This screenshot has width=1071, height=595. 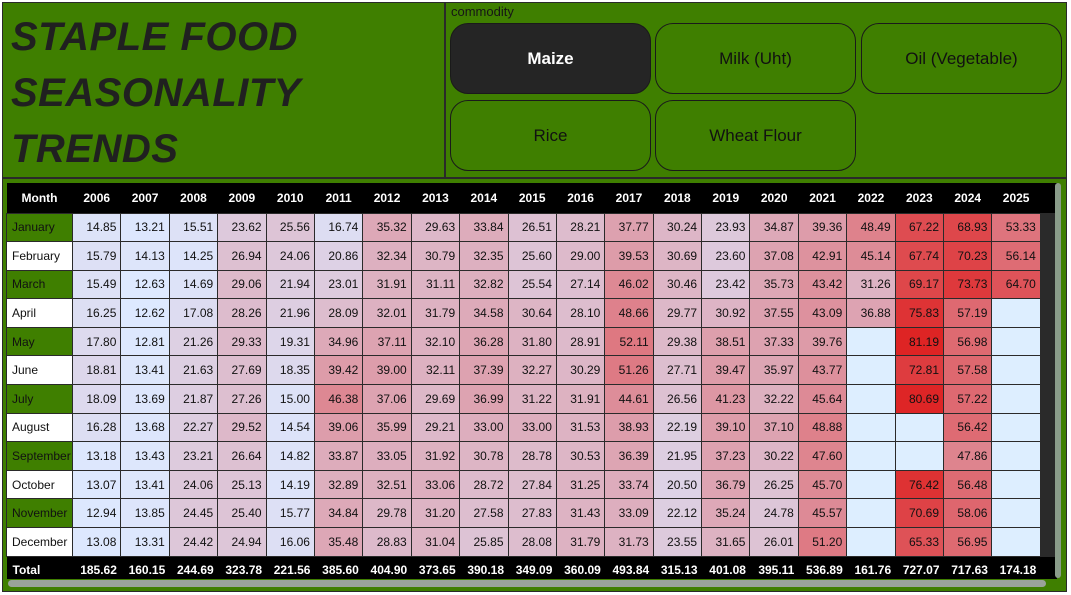 What do you see at coordinates (550, 58) in the screenshot?
I see `slicer-option-maize: Maize` at bounding box center [550, 58].